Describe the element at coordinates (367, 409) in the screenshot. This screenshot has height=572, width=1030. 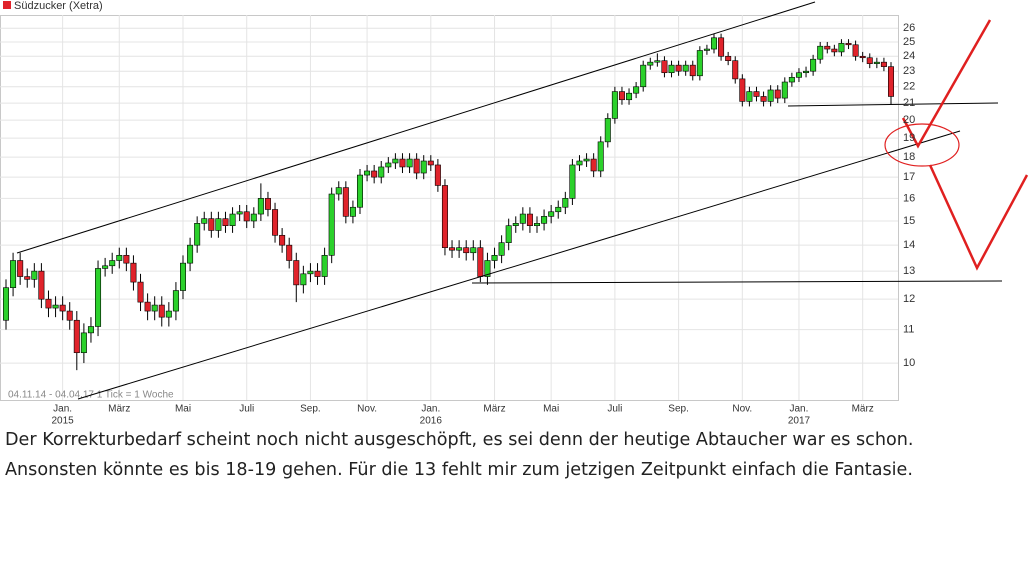
I see `x-tick-label: Nov.` at that location.